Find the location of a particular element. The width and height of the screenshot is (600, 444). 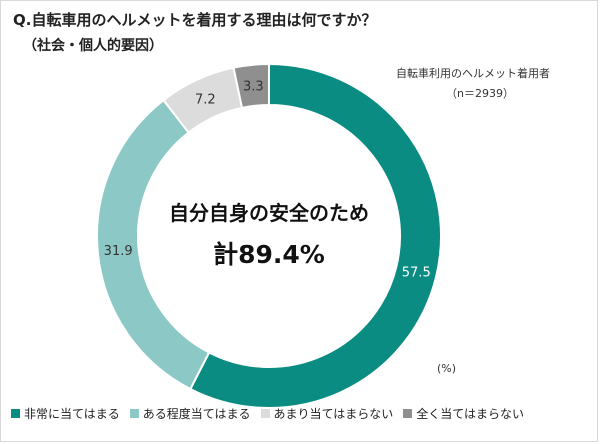

slice-value-label-1: 57.5 is located at coordinates (416, 273).